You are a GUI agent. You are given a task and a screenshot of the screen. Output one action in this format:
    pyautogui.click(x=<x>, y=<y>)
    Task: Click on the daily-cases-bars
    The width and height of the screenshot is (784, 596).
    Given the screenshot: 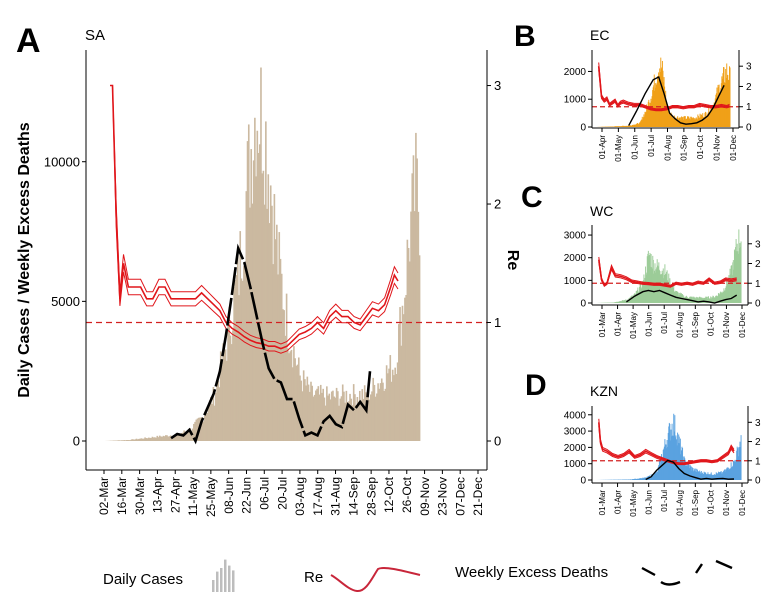 What is the action you would take?
    pyautogui.click(x=669, y=446)
    